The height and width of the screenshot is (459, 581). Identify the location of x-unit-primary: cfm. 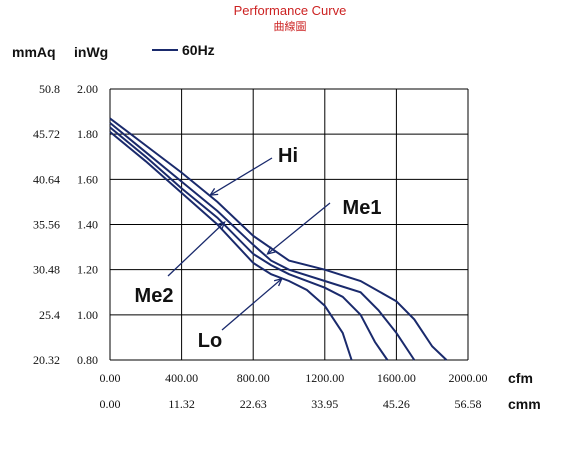
(520, 378).